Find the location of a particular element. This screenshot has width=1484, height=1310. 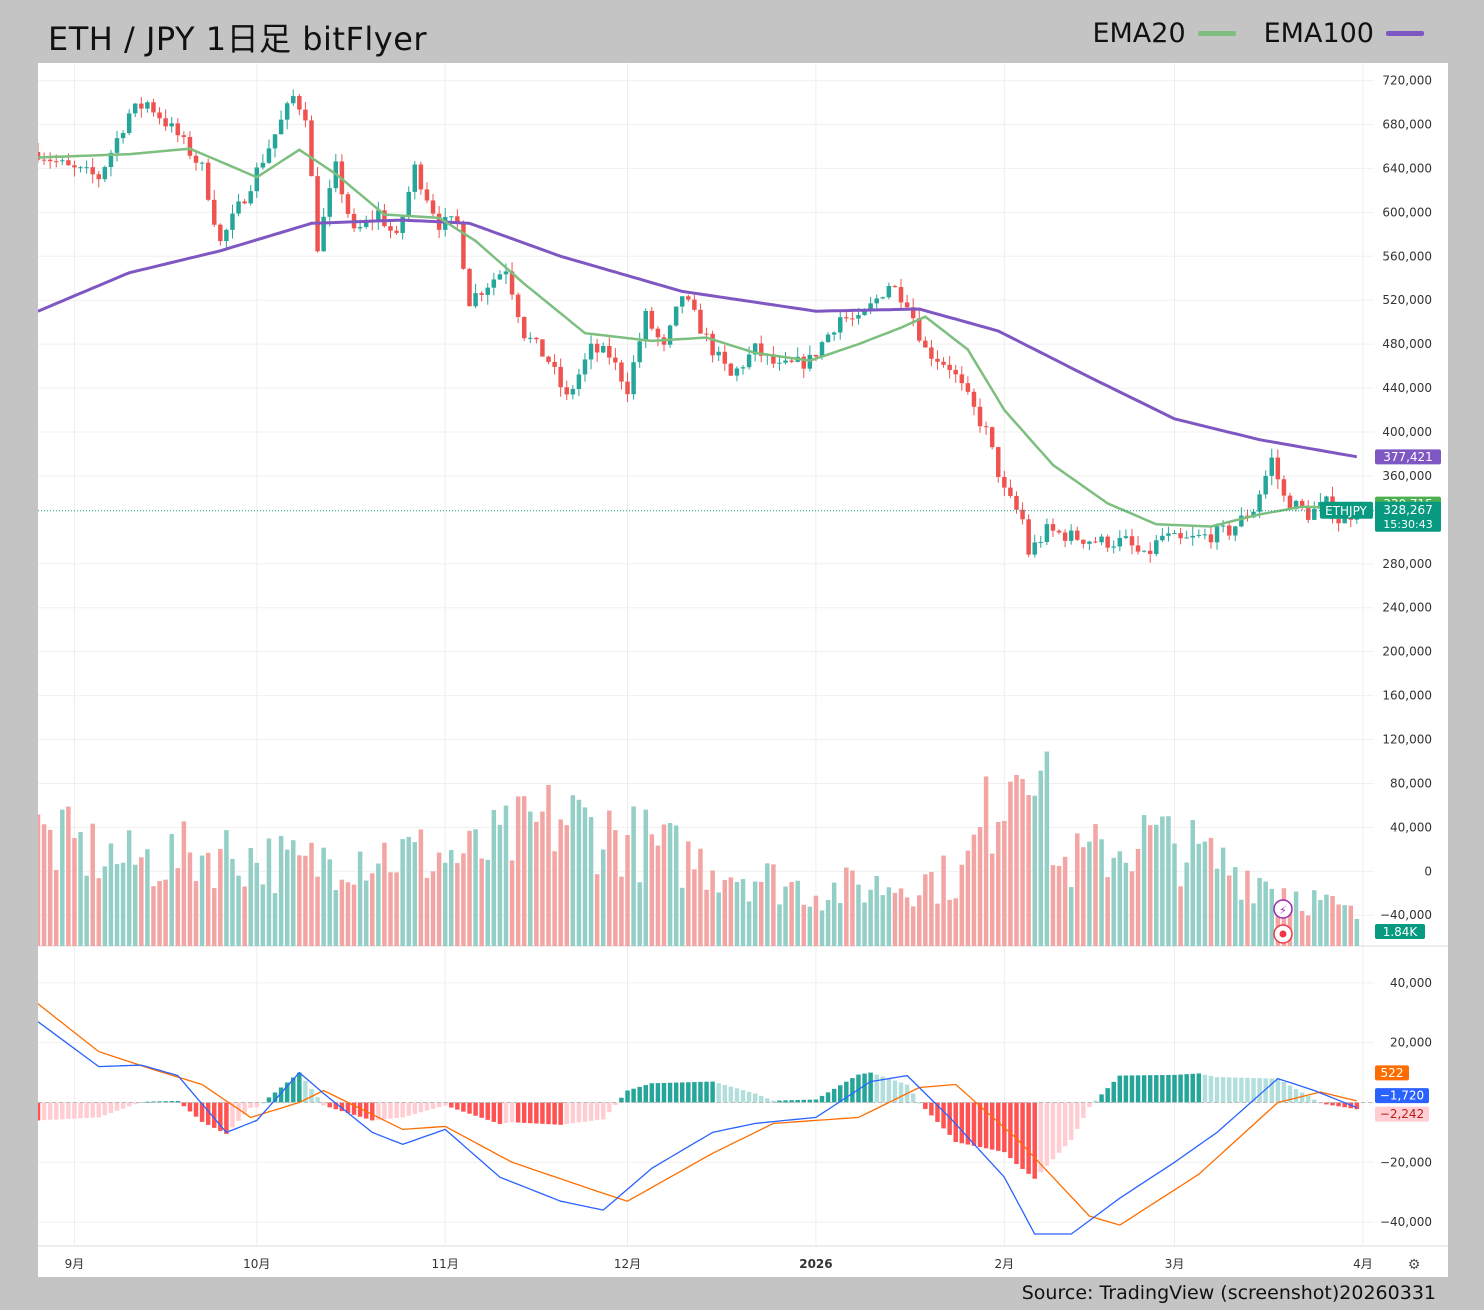

x-tick-label: 10月 is located at coordinates (256, 1264).